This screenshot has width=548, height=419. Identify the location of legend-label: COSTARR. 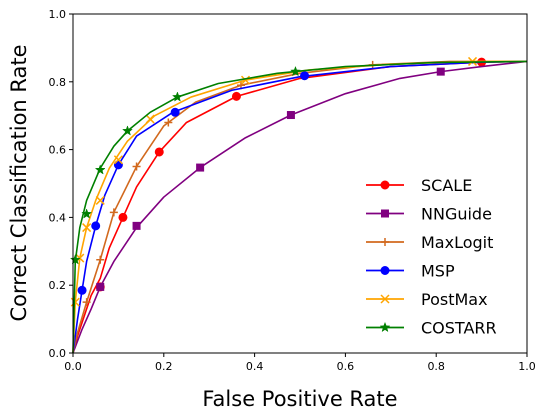
(459, 328).